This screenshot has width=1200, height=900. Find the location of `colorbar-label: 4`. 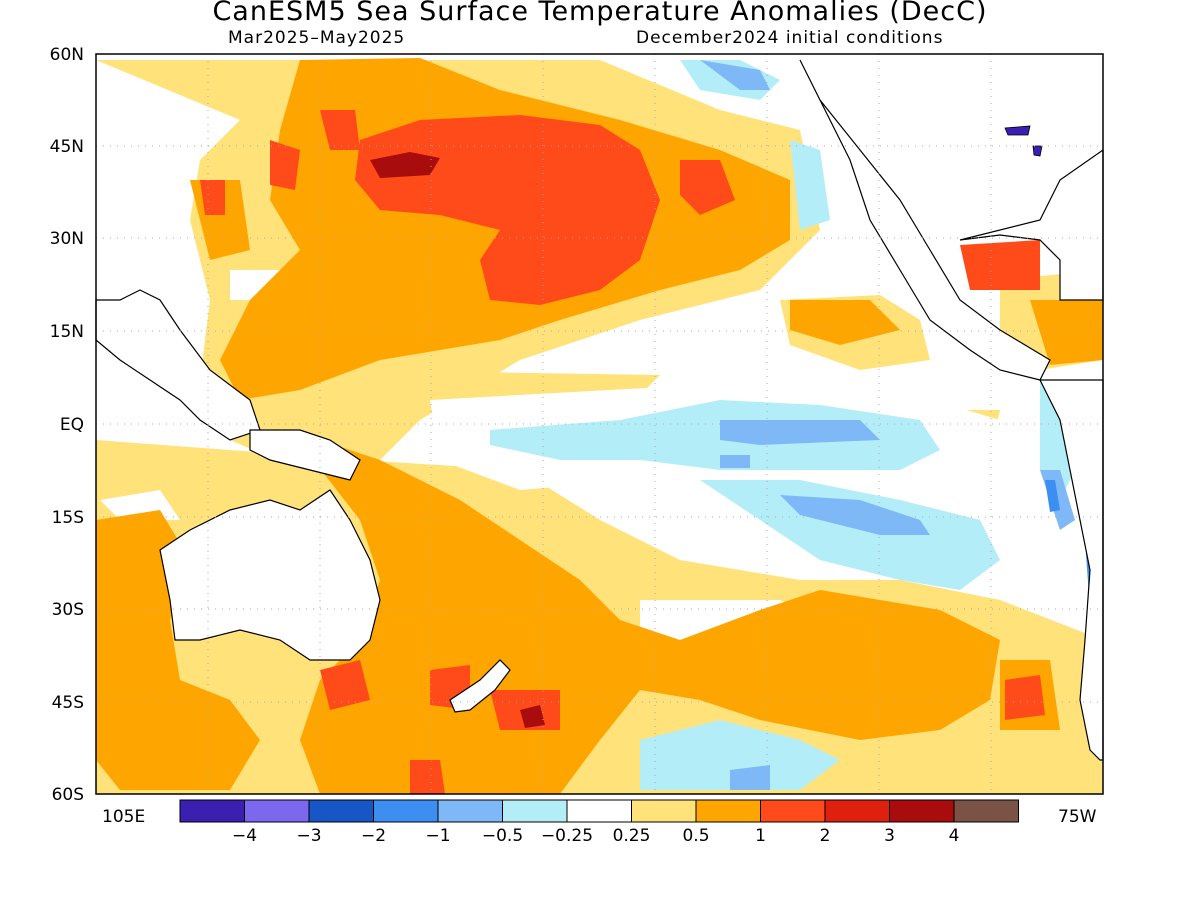

colorbar-label: 4 is located at coordinates (954, 836).